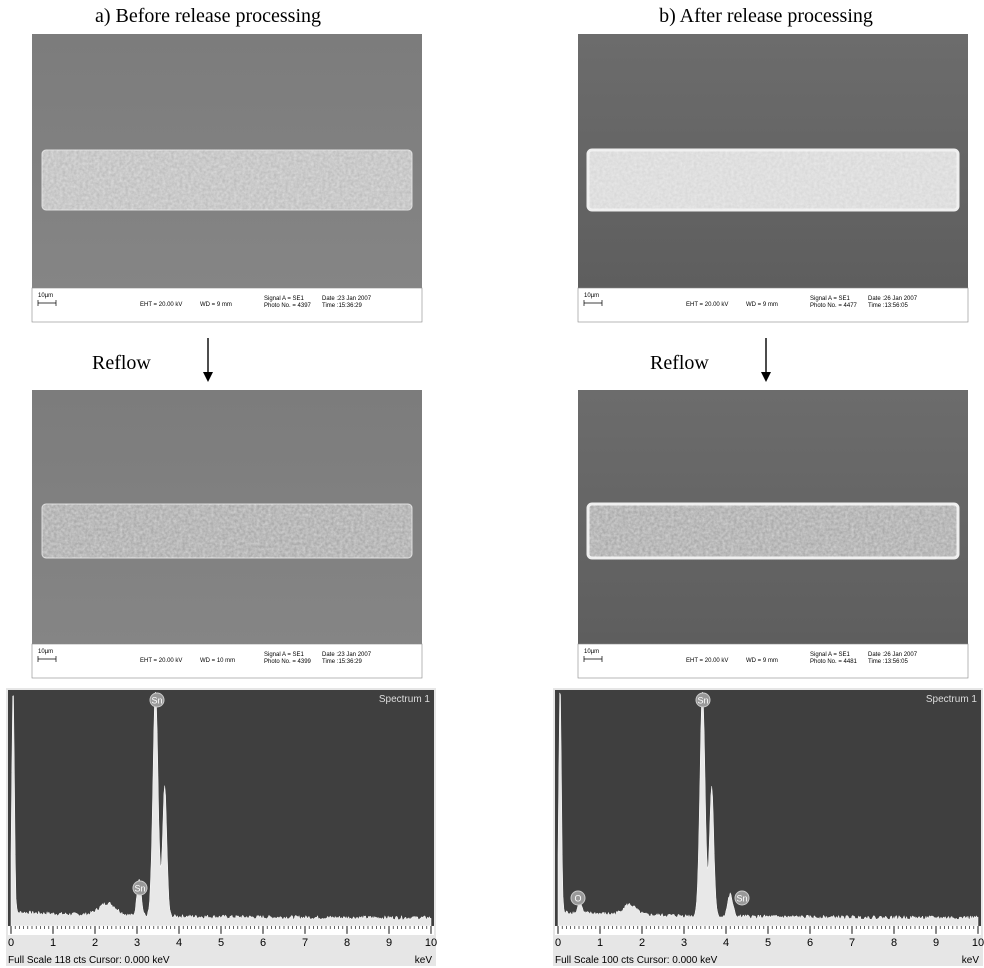 This screenshot has height=968, width=984. I want to click on spectrum-footer: Full Scale 100 cts Cursor: 0.000 keV, so click(636, 960).